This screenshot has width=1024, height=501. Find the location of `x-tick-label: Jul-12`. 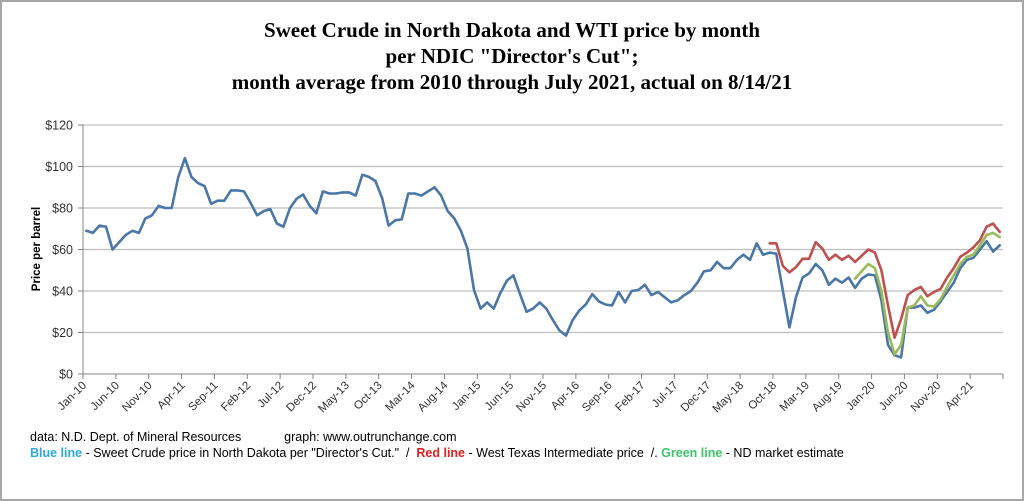

x-tick-label: Jul-12 is located at coordinates (271, 395).